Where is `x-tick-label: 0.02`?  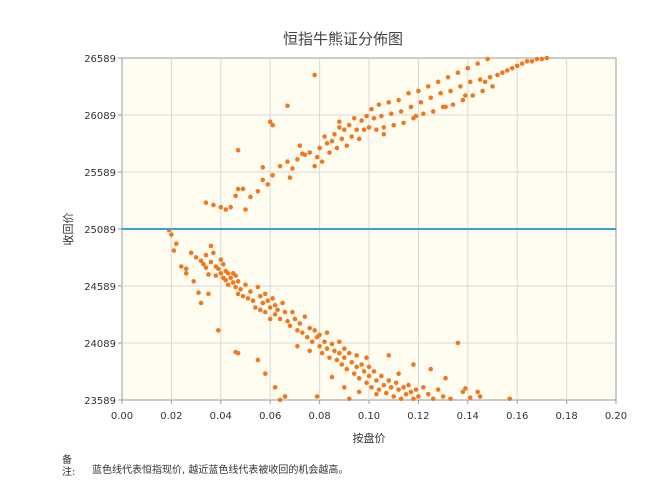 x-tick-label: 0.02 is located at coordinates (171, 416).